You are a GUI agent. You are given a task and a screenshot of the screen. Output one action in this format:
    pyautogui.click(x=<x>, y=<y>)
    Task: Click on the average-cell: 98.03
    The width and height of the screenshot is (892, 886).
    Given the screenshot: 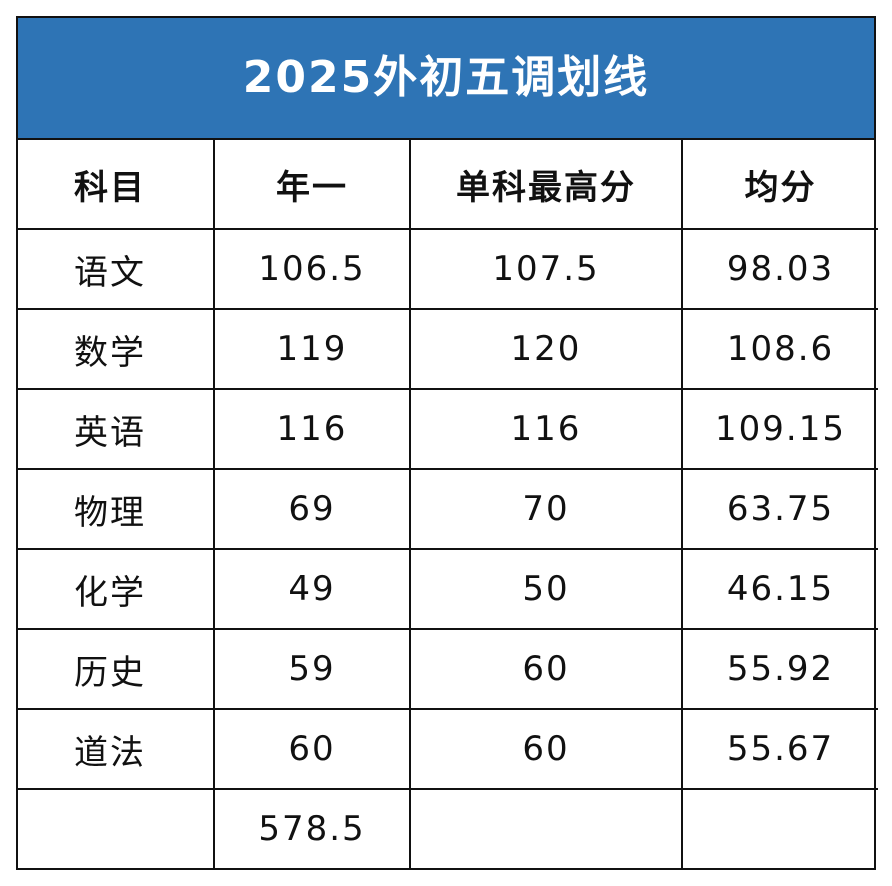 What is the action you would take?
    pyautogui.click(x=779, y=269)
    